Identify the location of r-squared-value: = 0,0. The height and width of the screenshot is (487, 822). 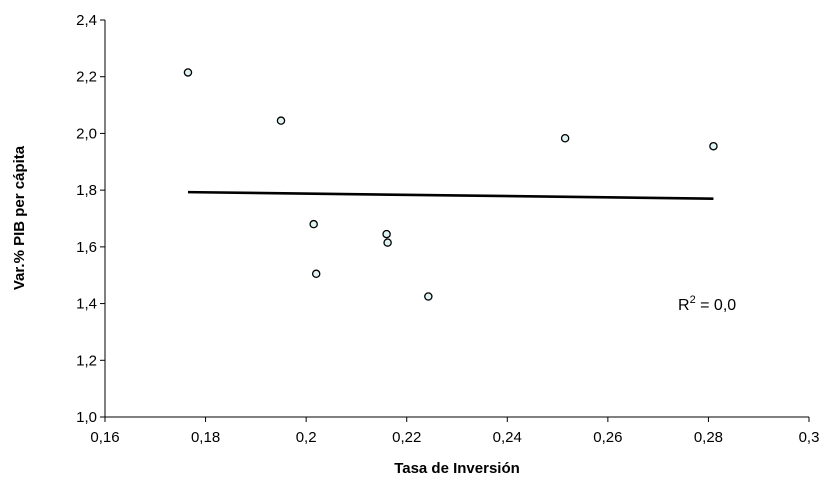
(716, 305).